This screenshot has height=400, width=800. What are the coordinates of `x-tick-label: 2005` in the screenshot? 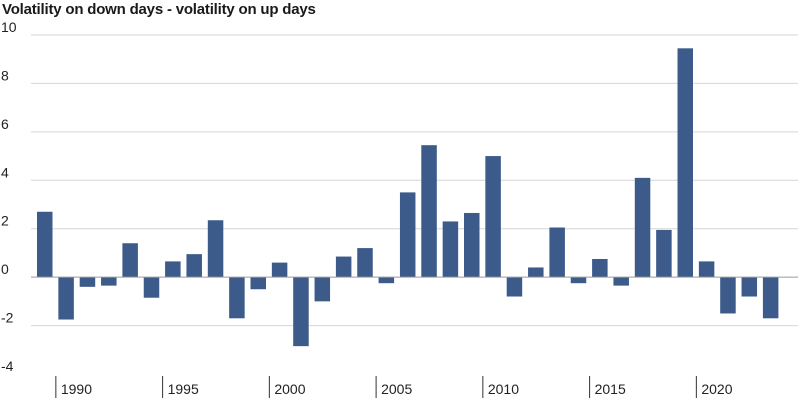 It's located at (396, 389).